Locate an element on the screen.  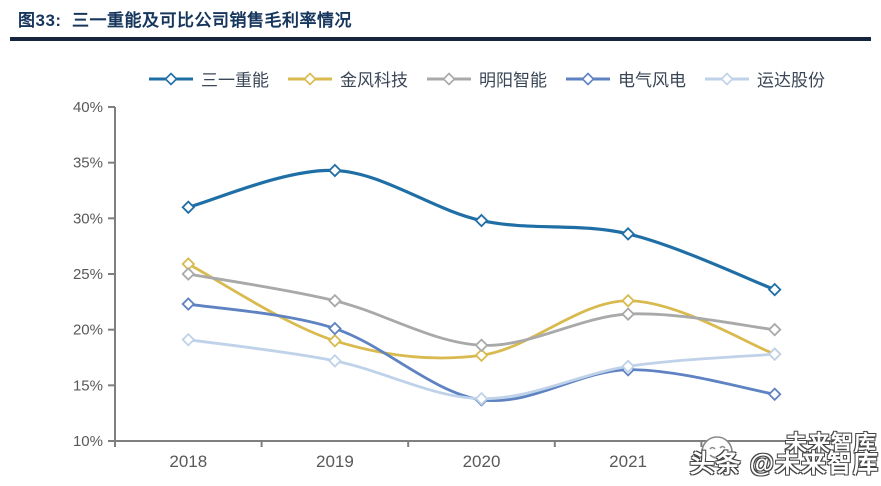
legend-item-三一重能: 三一重能 is located at coordinates (208, 78).